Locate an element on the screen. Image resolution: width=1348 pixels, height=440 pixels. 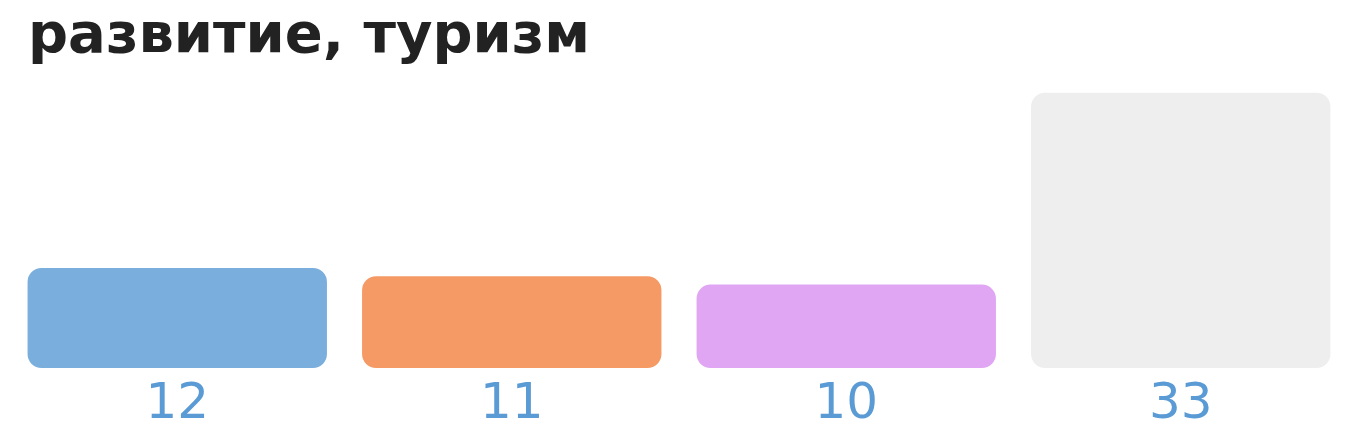
data-label: 10 is located at coordinates (846, 400).